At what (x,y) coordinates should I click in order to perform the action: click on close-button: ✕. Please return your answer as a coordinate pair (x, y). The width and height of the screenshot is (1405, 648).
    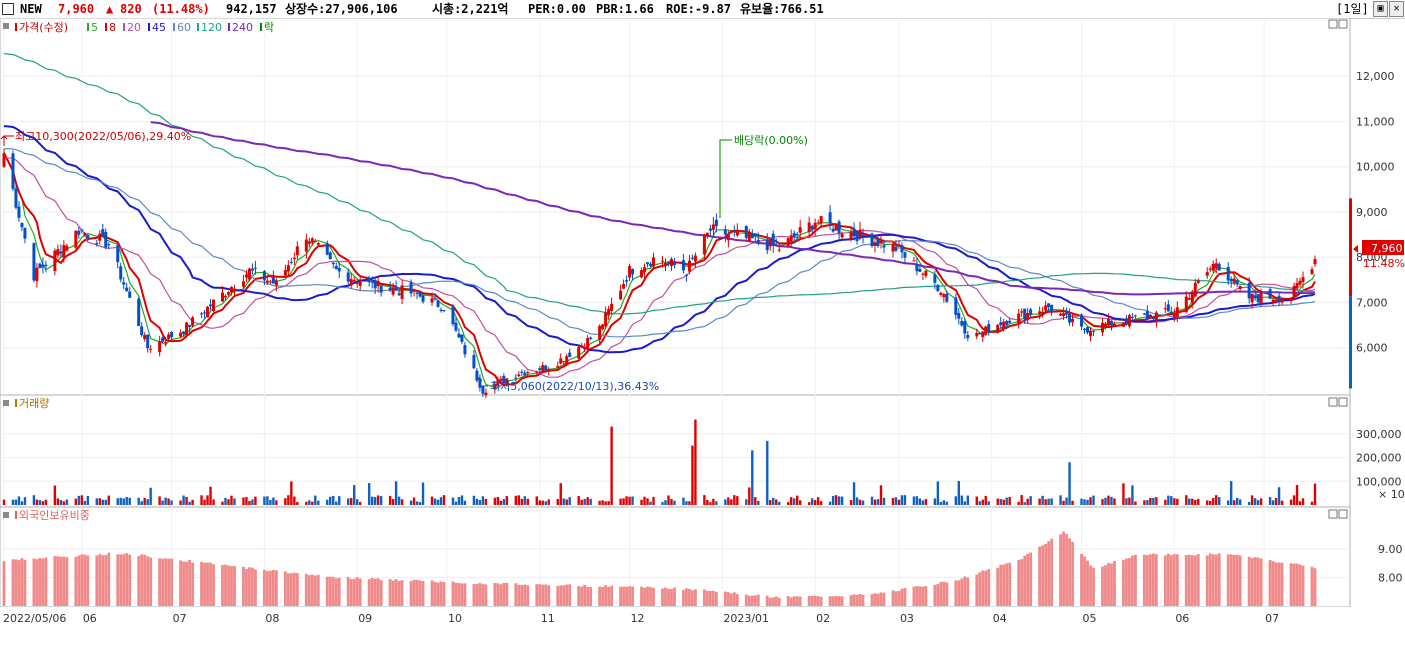
    Looking at the image, I should click on (1396, 9).